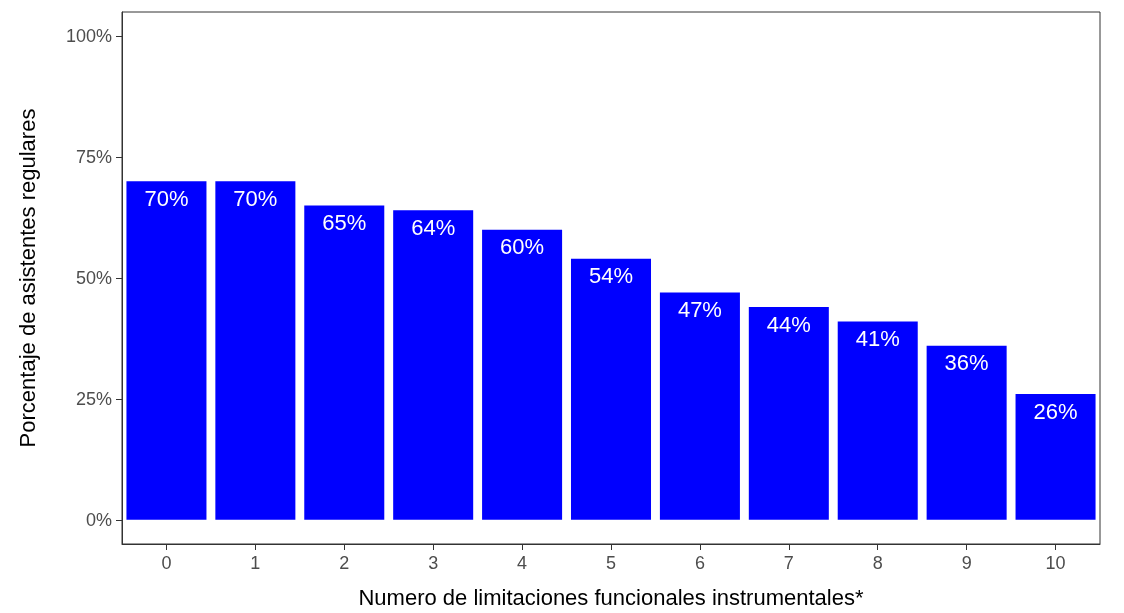 This screenshot has height=613, width=1124. What do you see at coordinates (788, 324) in the screenshot?
I see `data-label: 44%` at bounding box center [788, 324].